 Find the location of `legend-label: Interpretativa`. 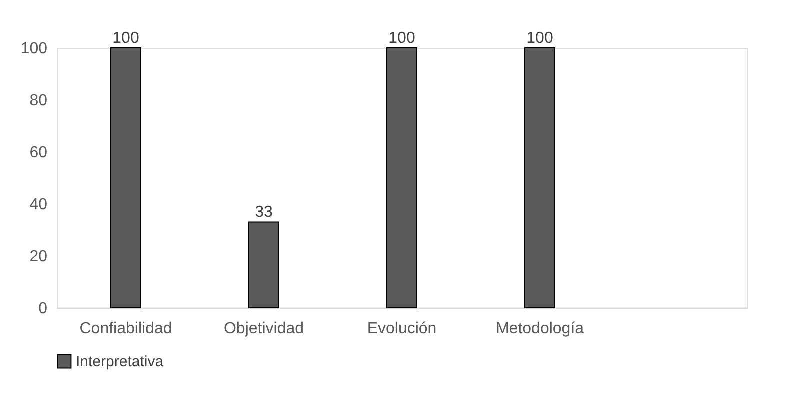

legend-label: Interpretativa is located at coordinates (120, 362).